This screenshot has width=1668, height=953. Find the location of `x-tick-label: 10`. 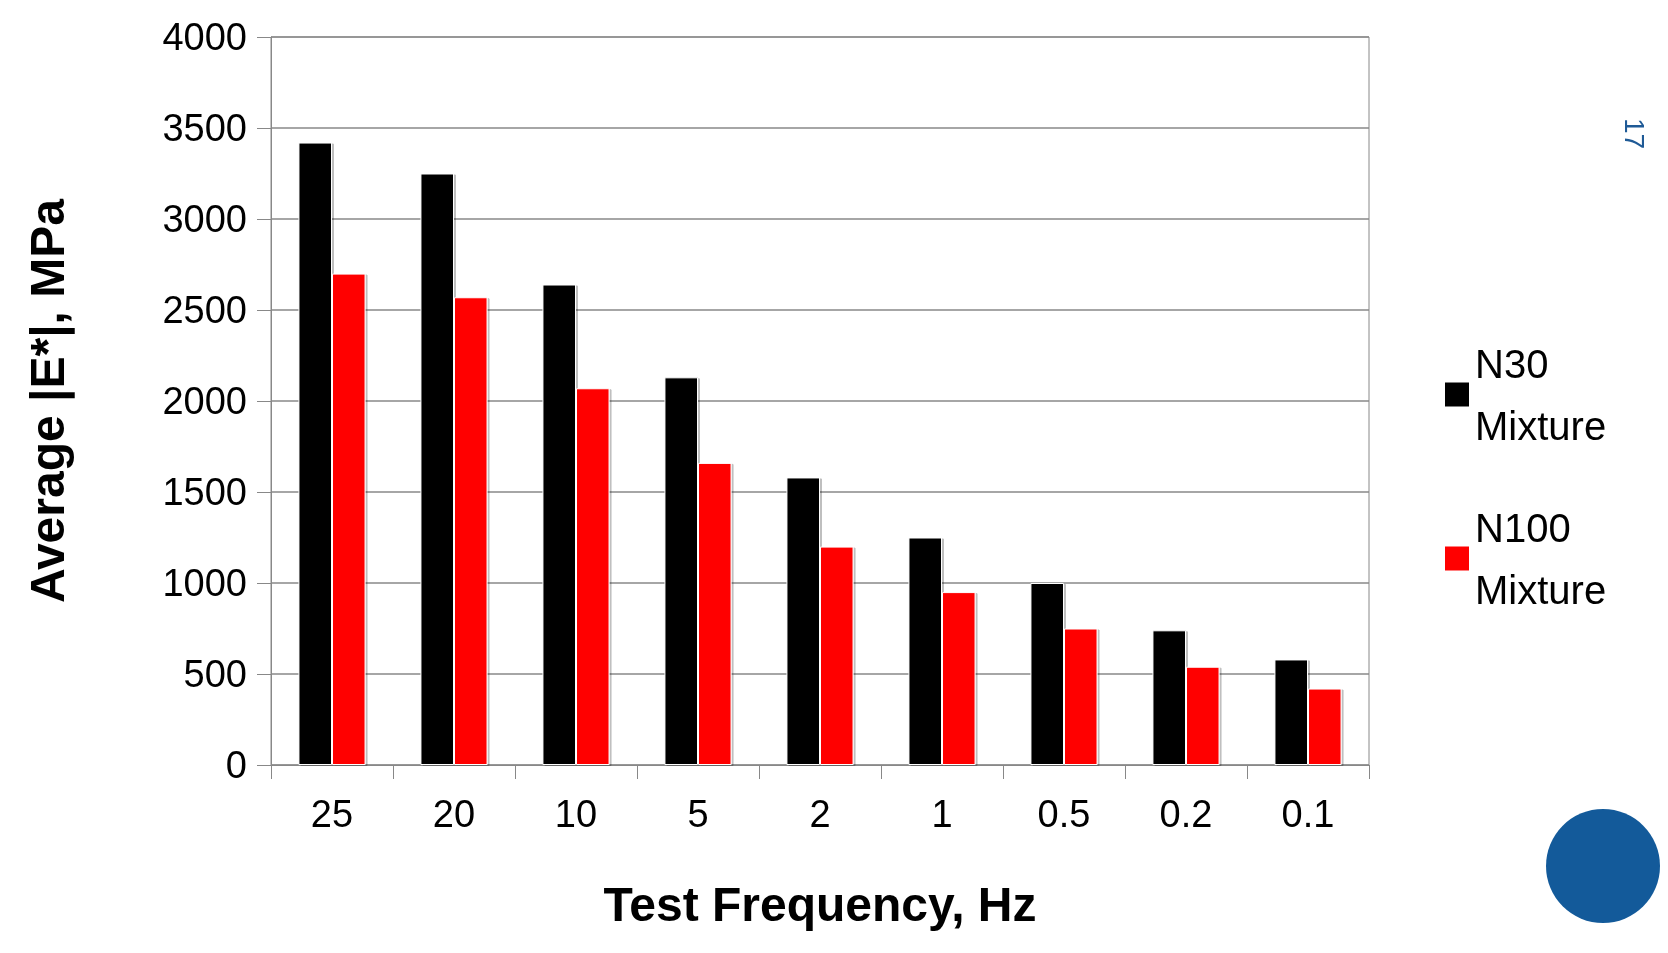

x-tick-label: 10 is located at coordinates (576, 814).